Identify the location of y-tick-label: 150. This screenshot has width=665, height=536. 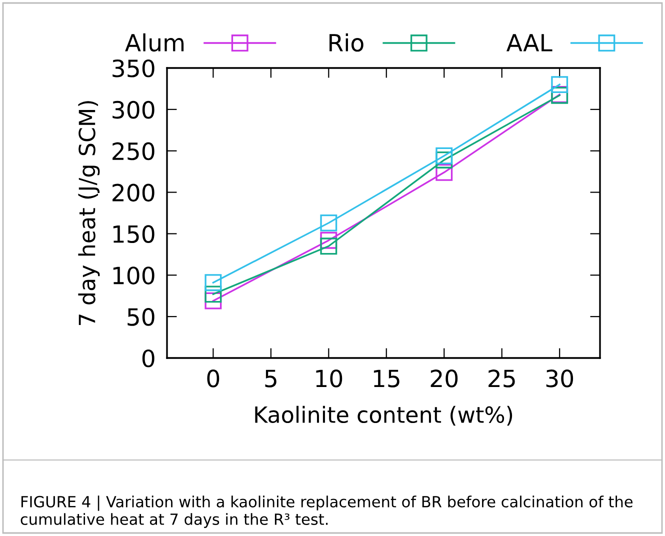
(133, 234).